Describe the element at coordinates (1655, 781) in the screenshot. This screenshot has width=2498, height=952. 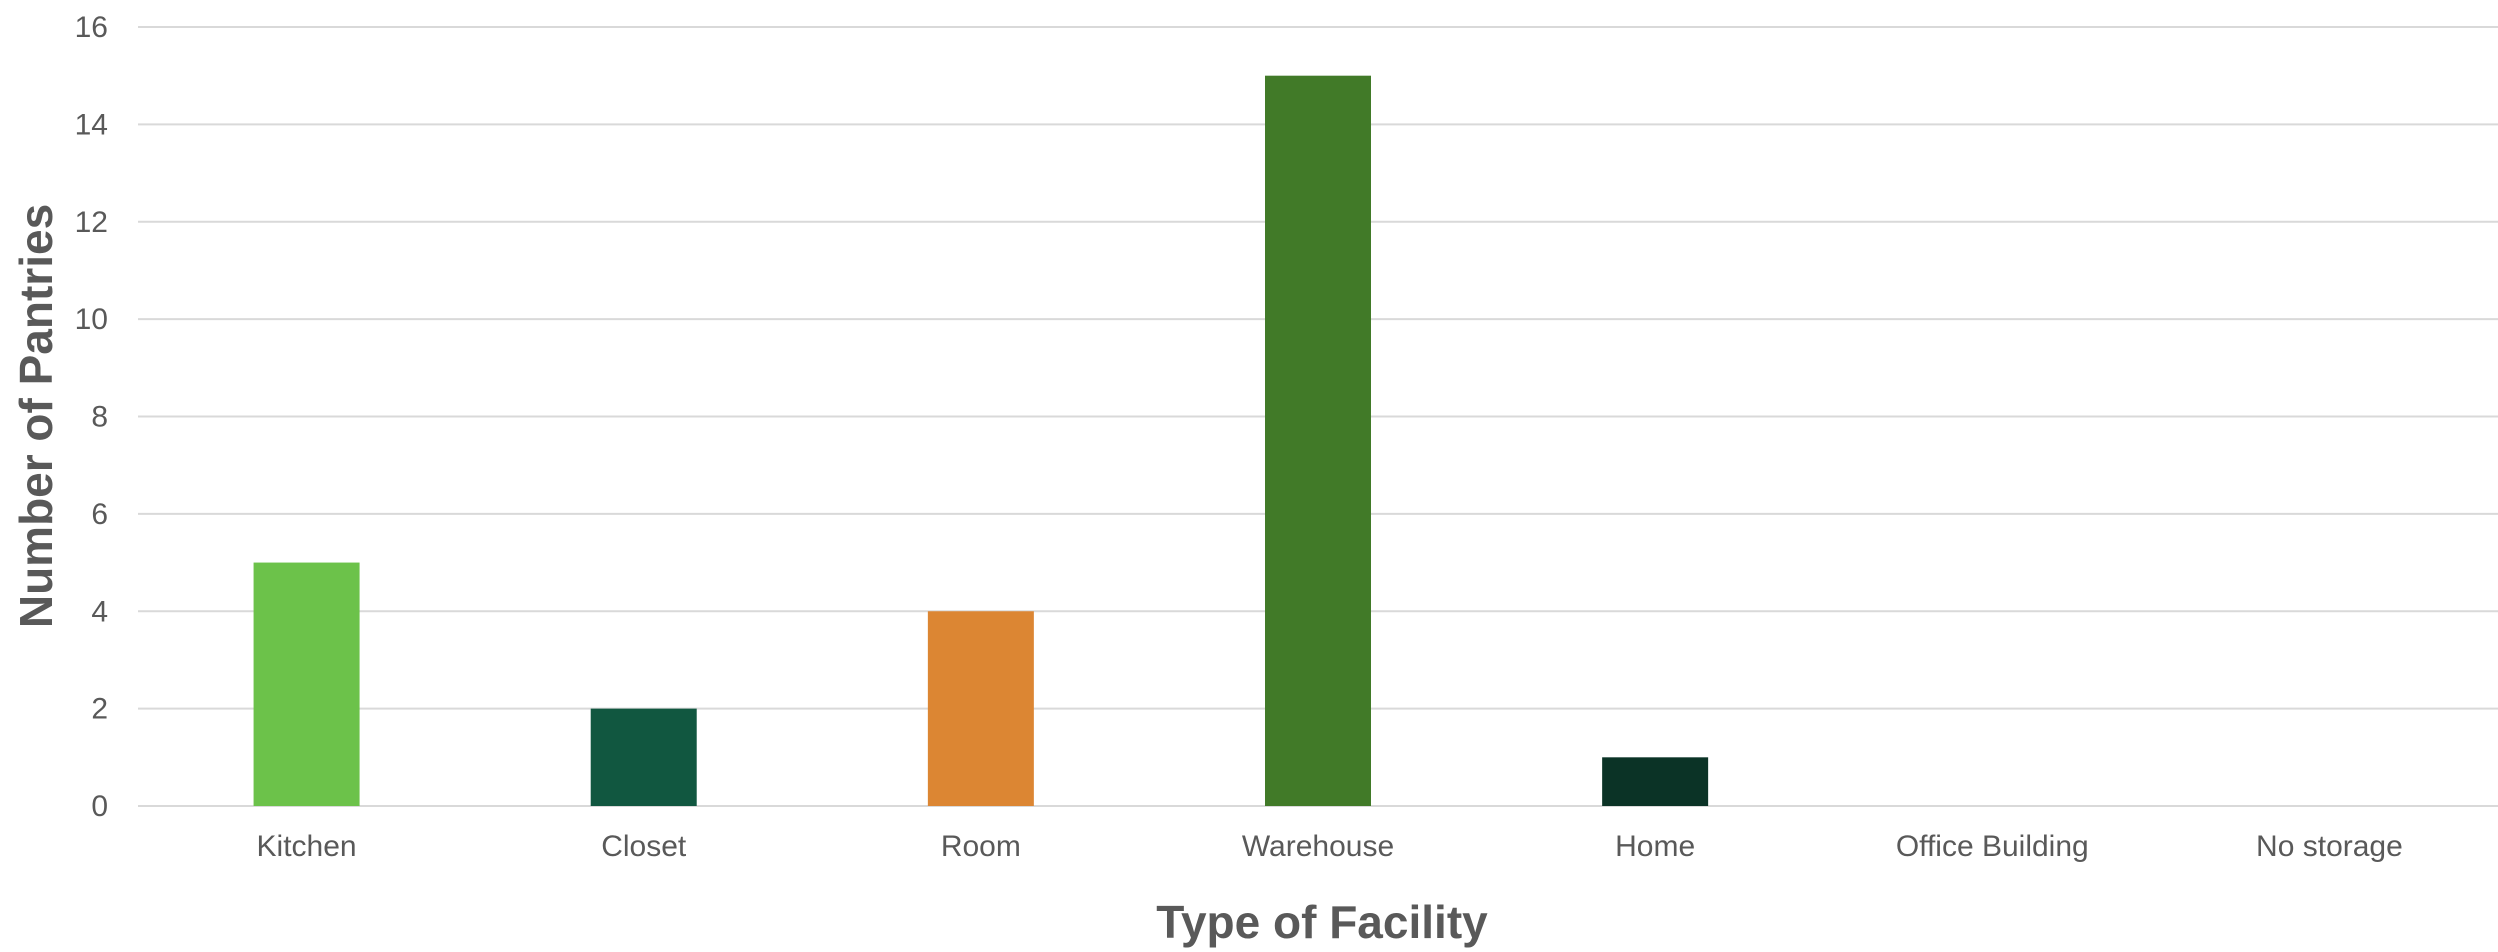
I see `bar-home` at that location.